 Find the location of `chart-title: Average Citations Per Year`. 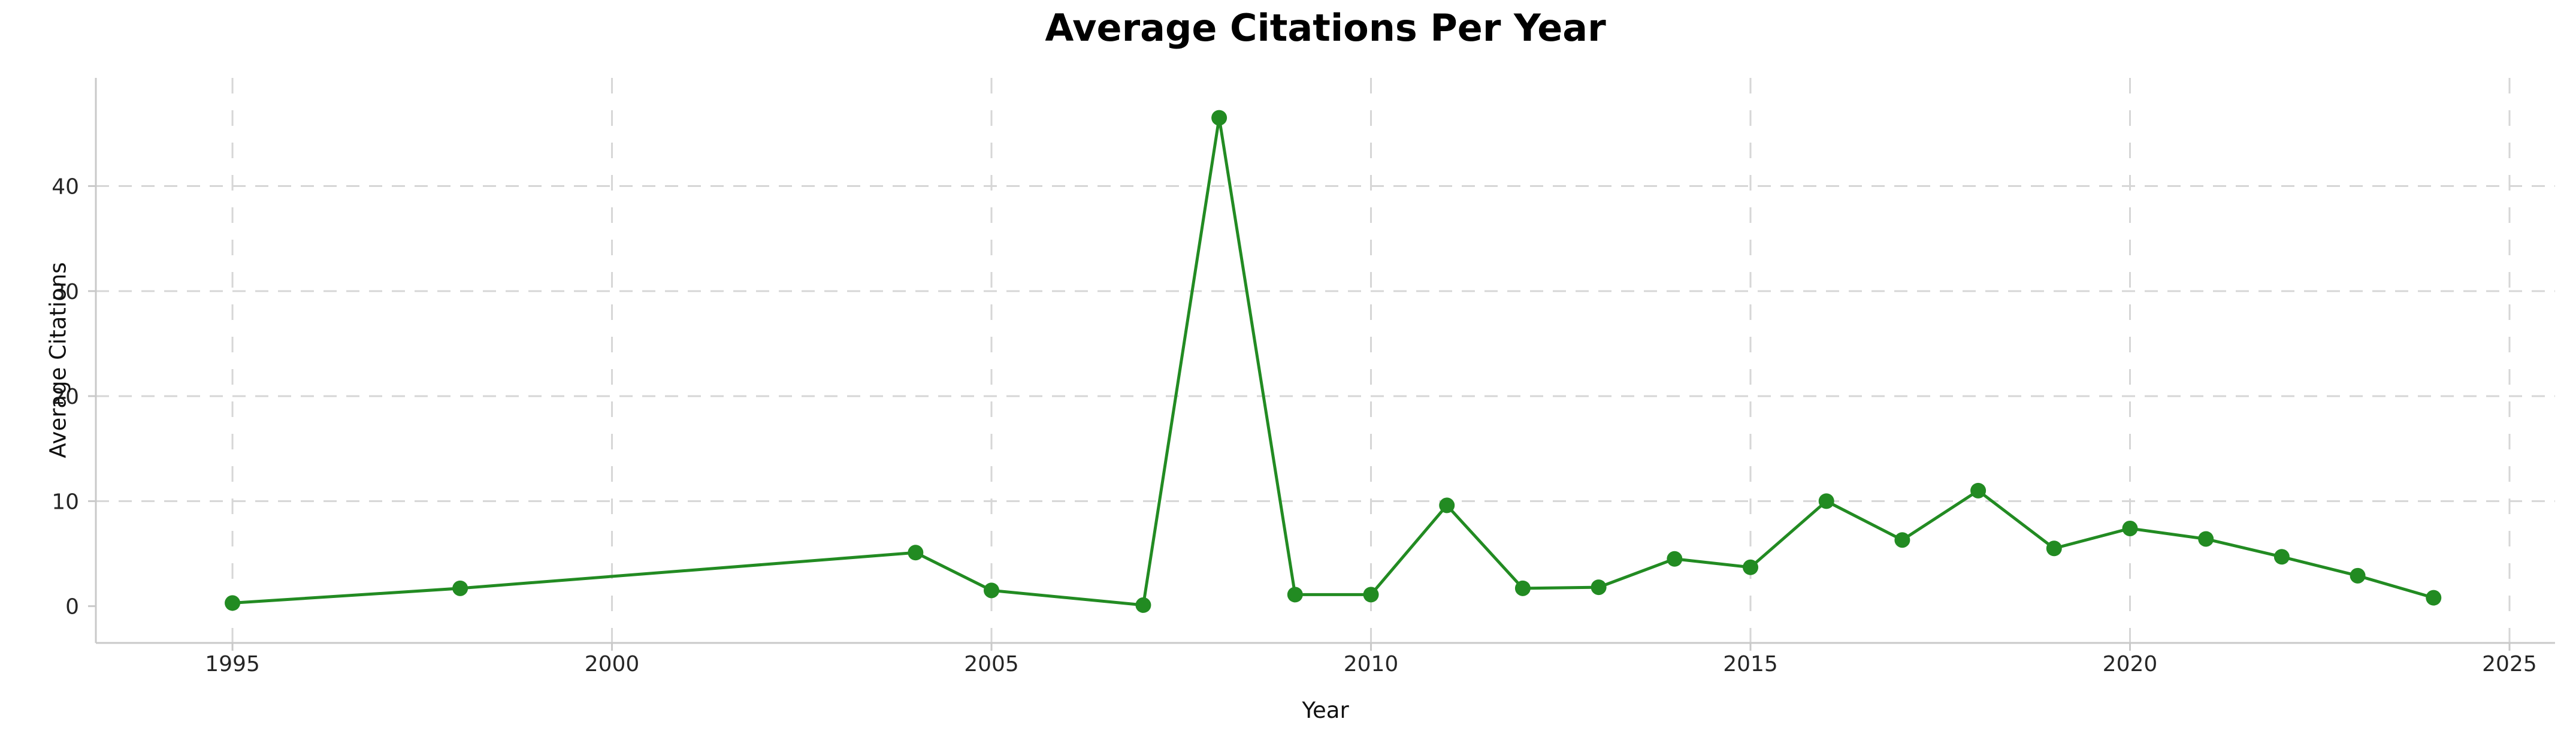

chart-title: Average Citations Per Year is located at coordinates (1325, 28).